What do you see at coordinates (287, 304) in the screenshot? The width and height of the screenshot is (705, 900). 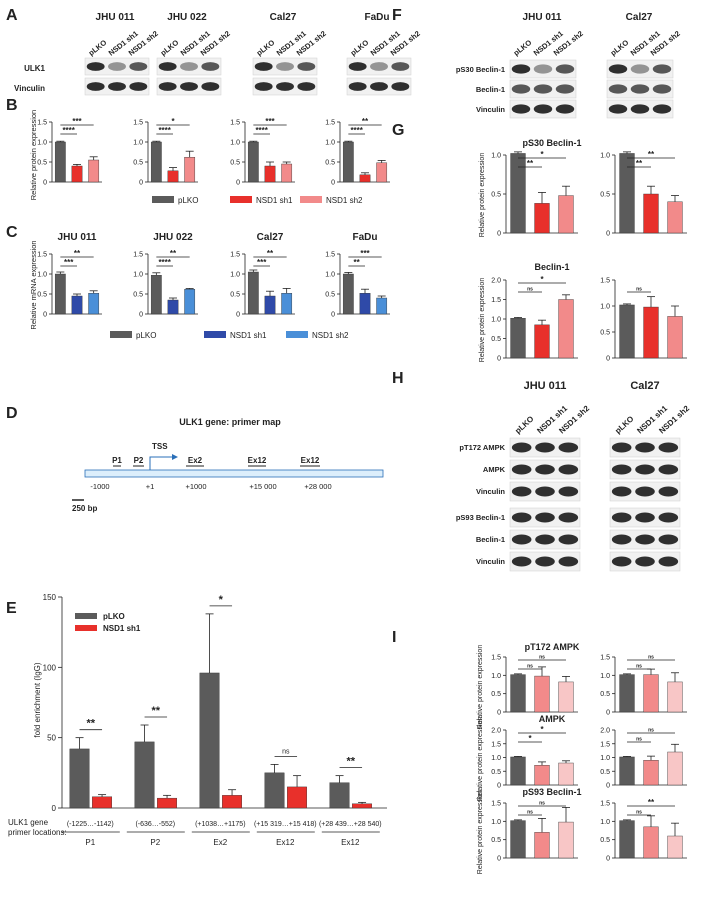 I see `panel-c-chart-3-bar` at bounding box center [287, 304].